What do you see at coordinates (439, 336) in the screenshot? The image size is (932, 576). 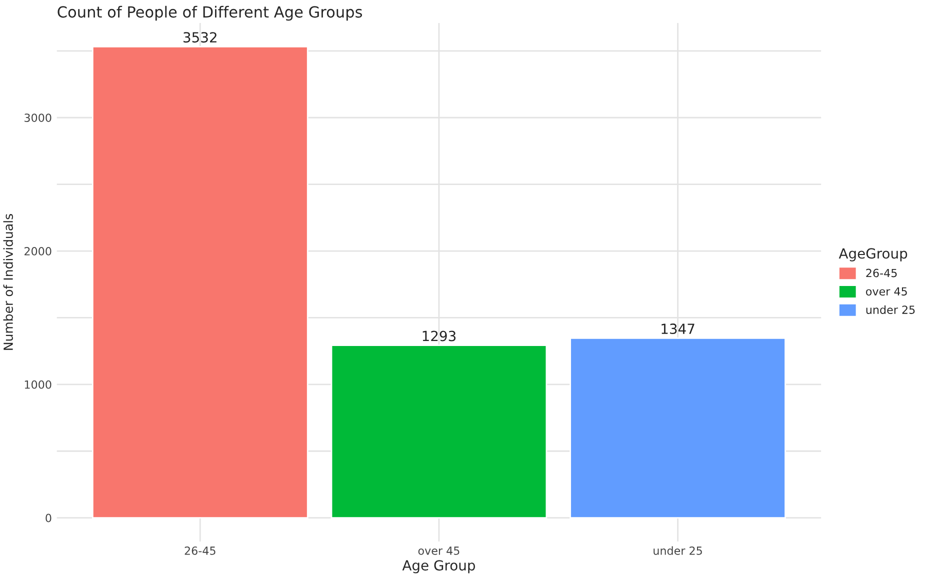 I see `data-label: 1293` at bounding box center [439, 336].